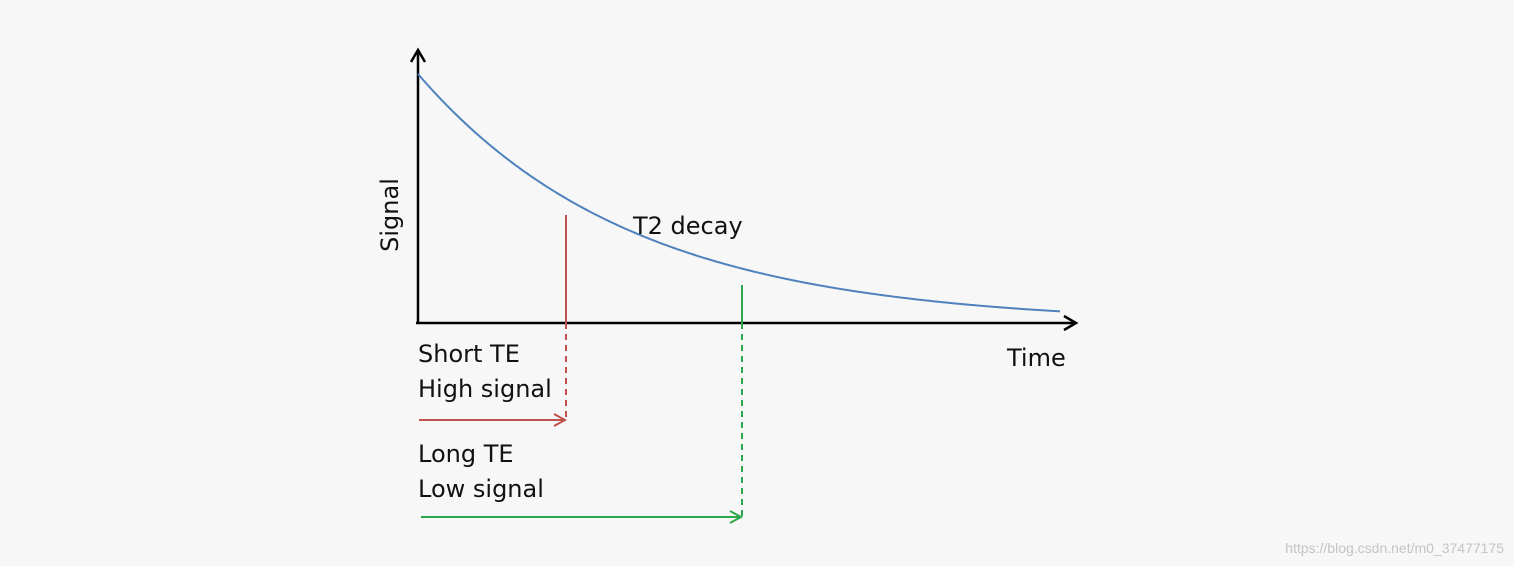 The image size is (1514, 566). Describe the element at coordinates (1071, 323) in the screenshot. I see `x-axis-arrowhead` at that location.